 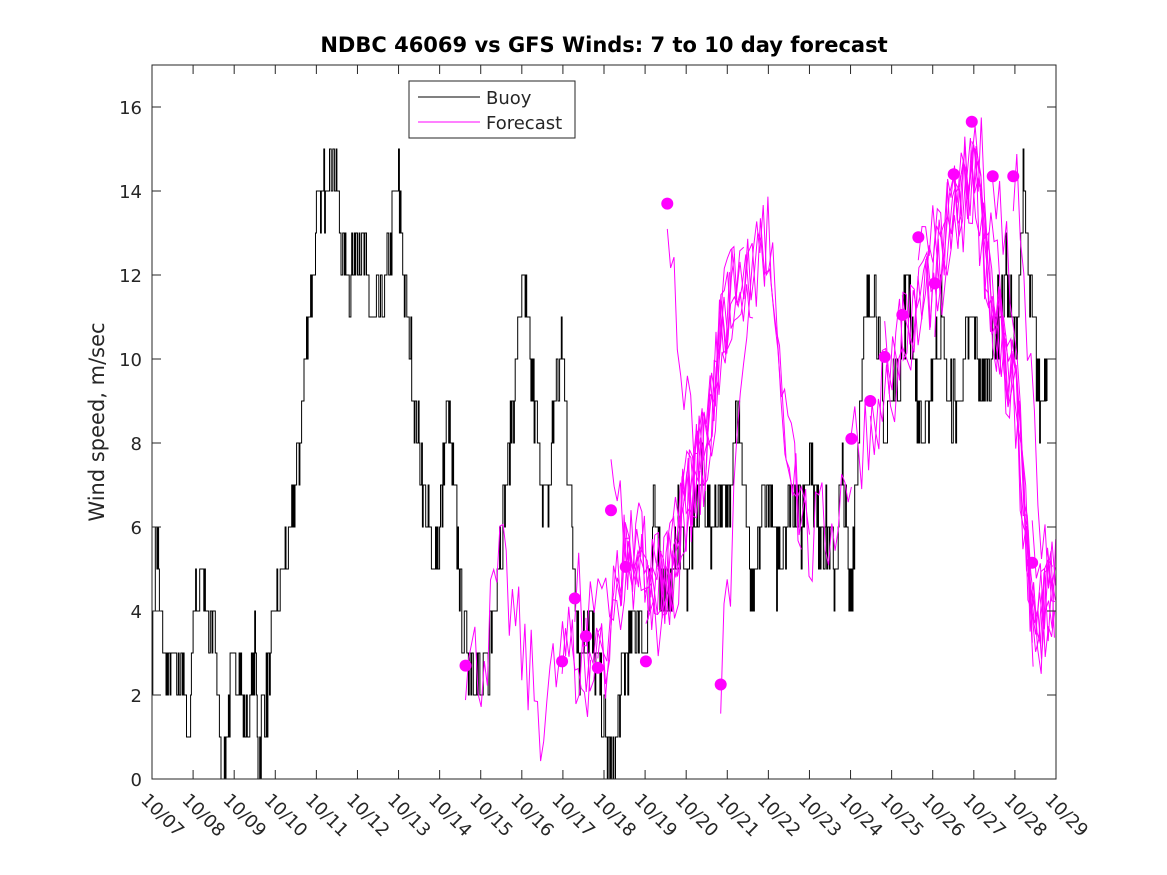 I want to click on legend-box, so click(x=492, y=109).